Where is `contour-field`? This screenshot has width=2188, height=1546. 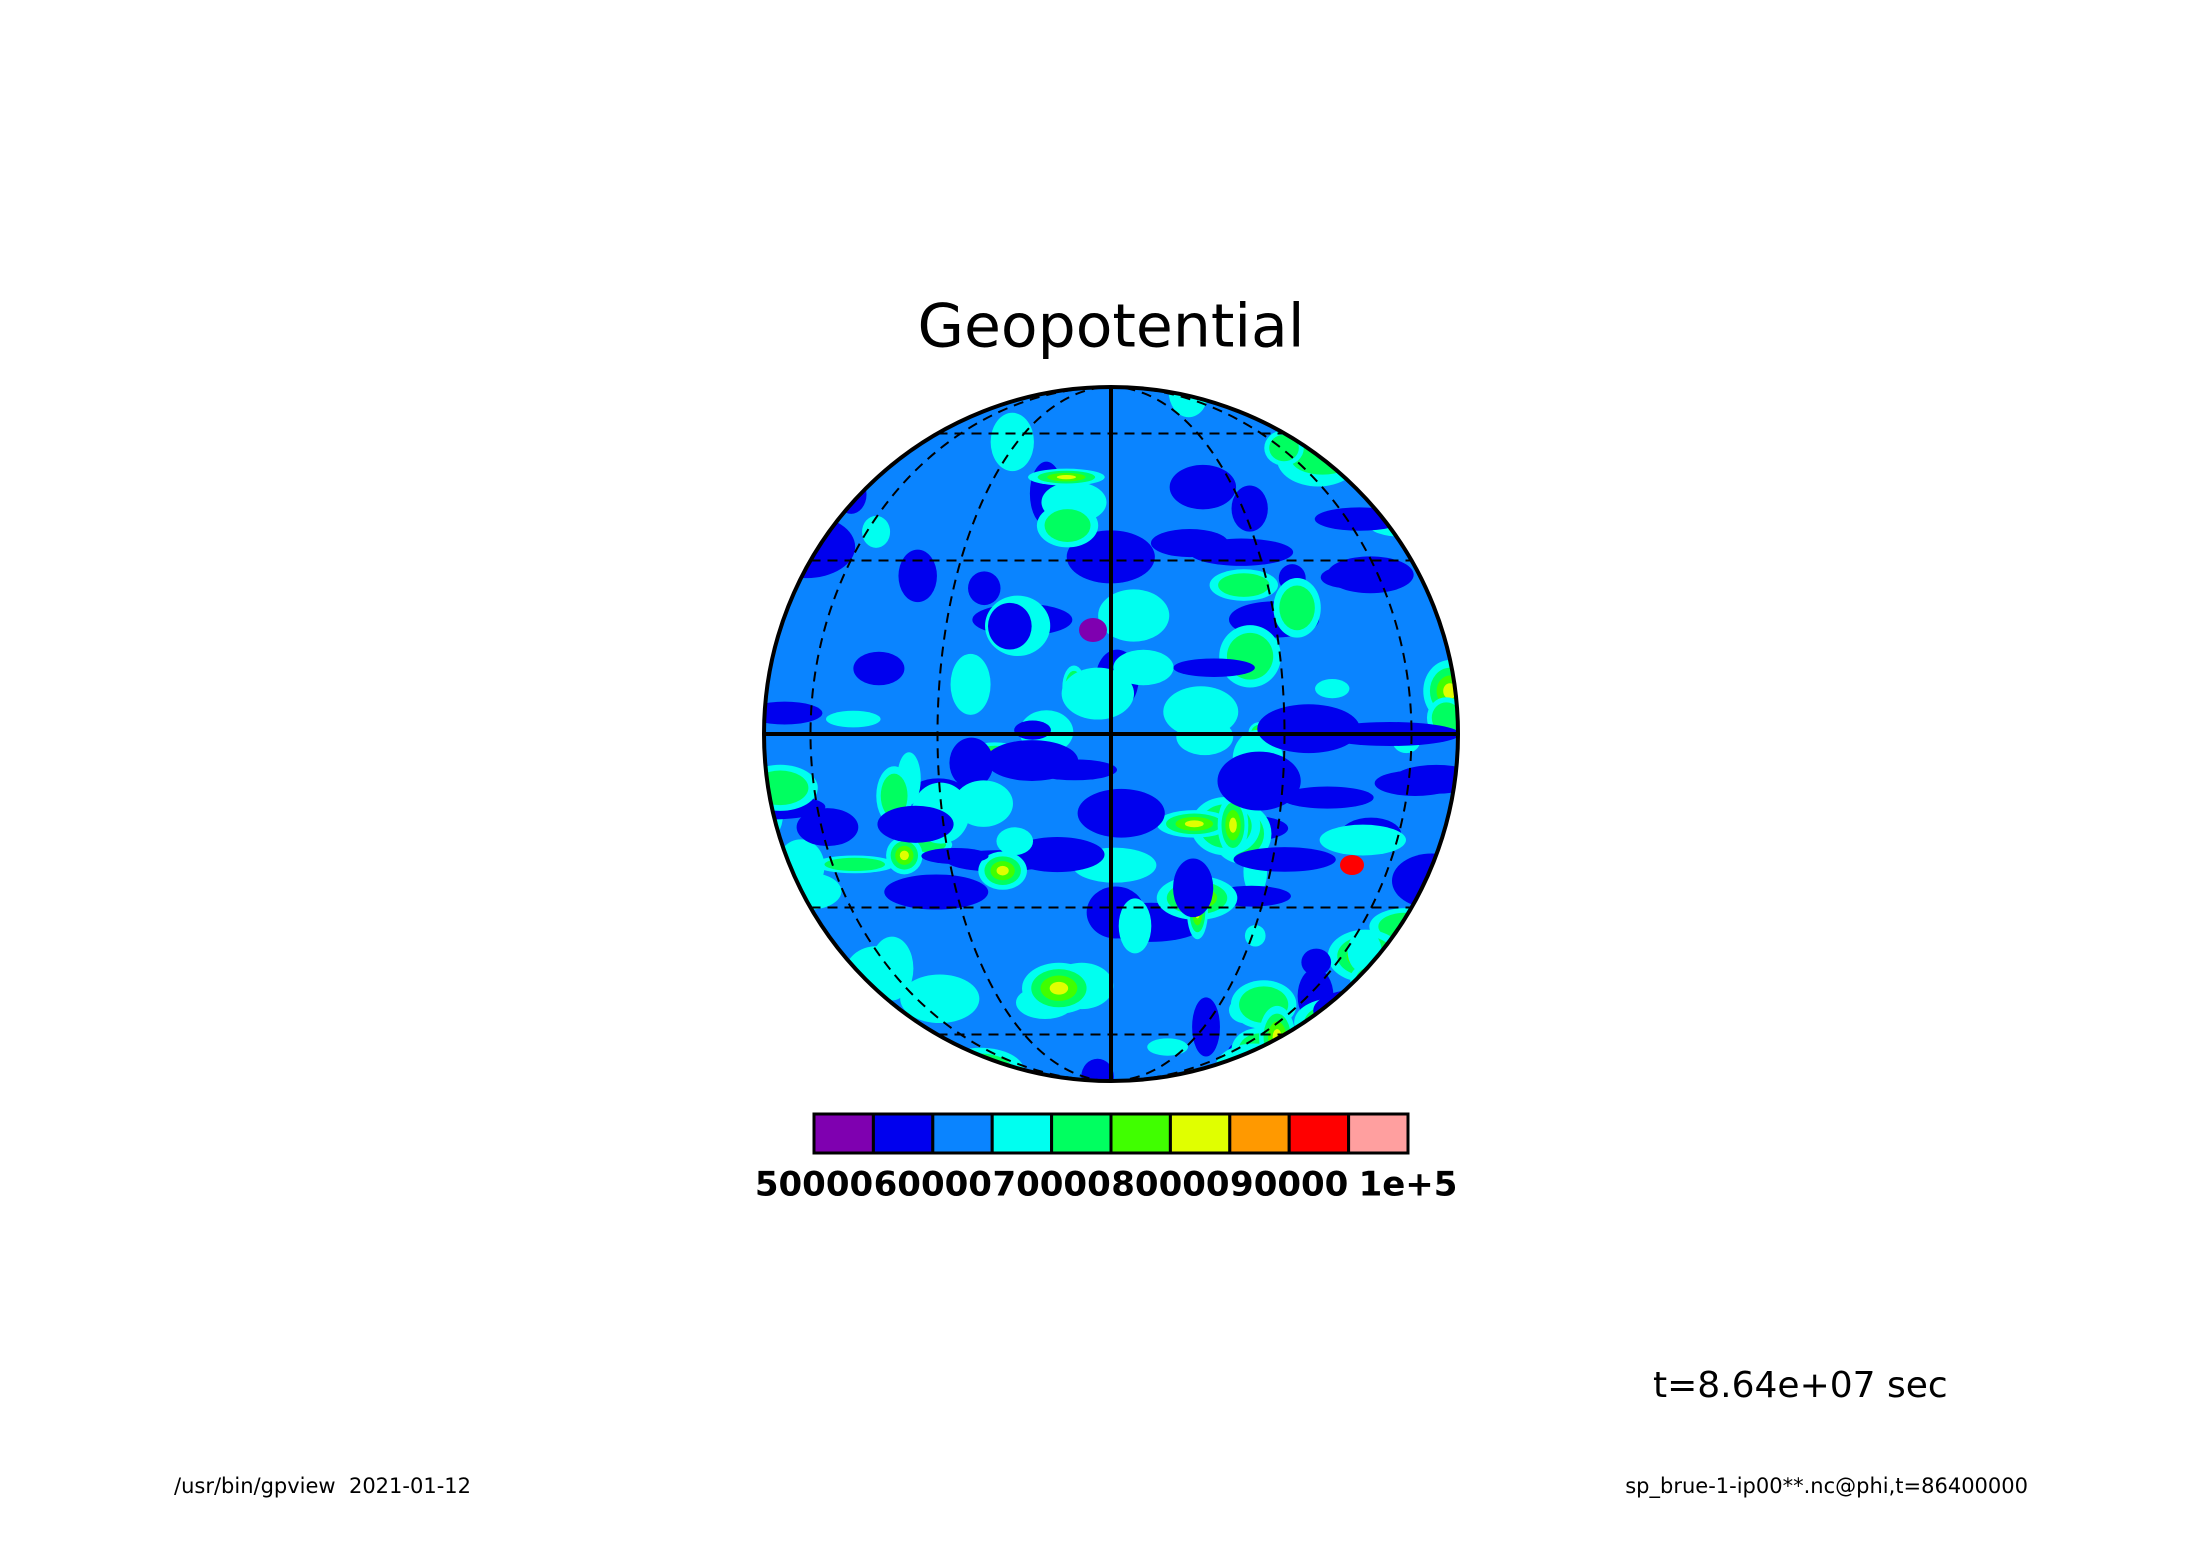
contour-field is located at coordinates (1111, 734).